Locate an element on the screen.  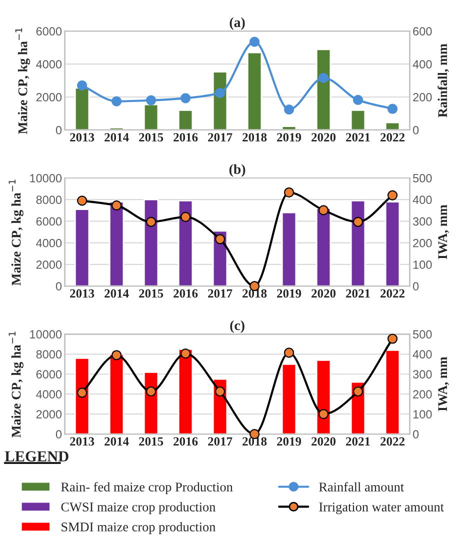
legend-title: LEGEND is located at coordinates (36, 456).